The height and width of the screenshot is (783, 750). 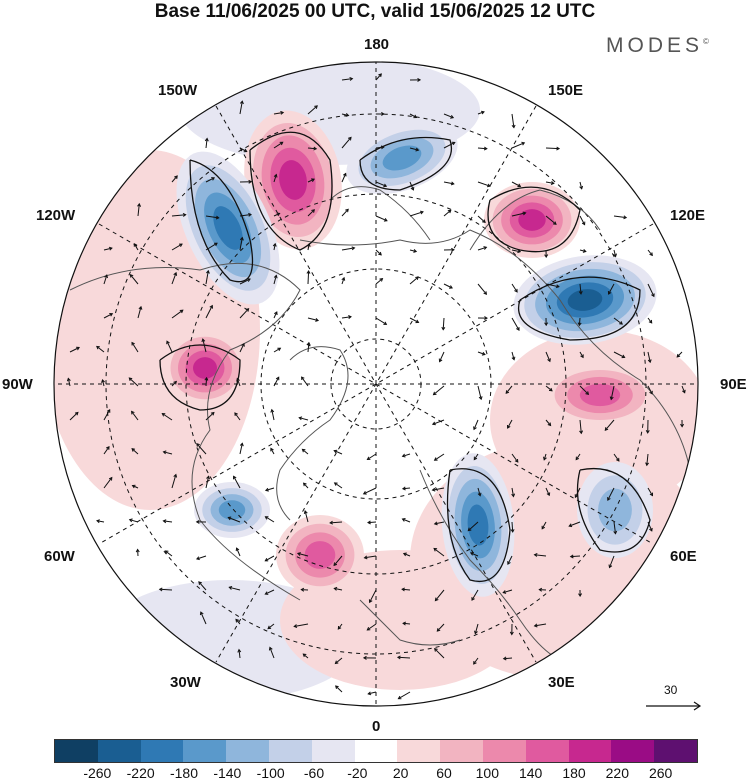 I want to click on lon-label-150w: 150W, so click(x=178, y=90).